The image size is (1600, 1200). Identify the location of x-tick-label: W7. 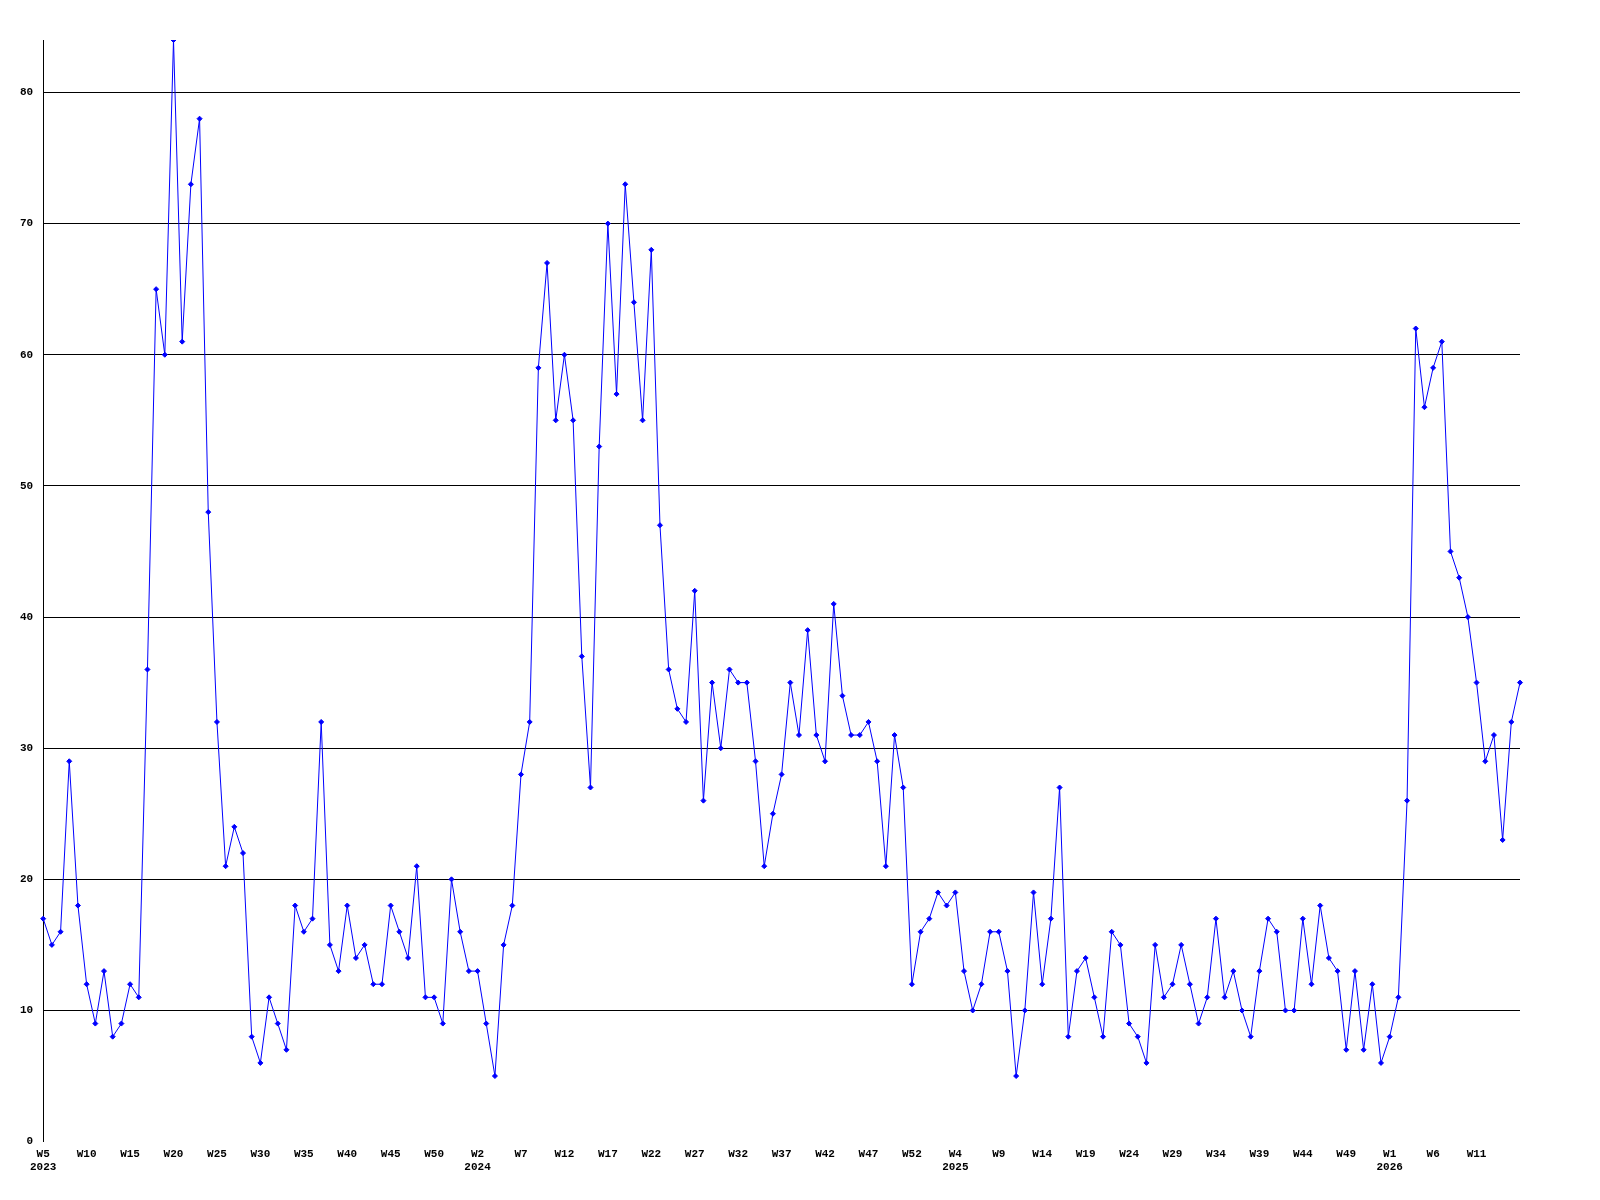
(521, 1153).